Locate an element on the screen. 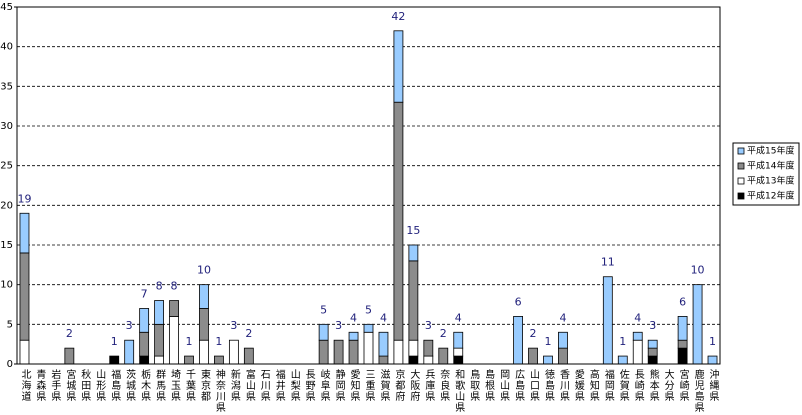  y-tick-label: 0 is located at coordinates (10, 364).